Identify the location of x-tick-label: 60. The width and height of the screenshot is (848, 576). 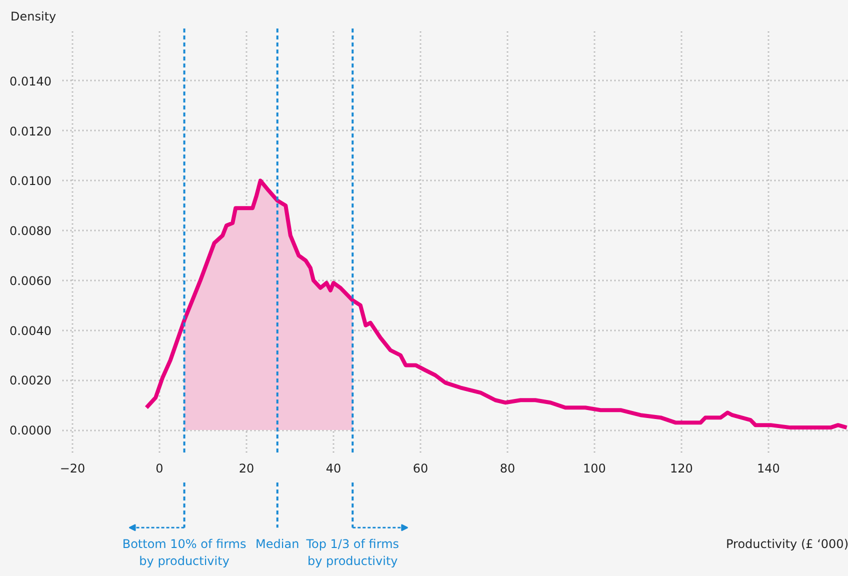
(420, 469).